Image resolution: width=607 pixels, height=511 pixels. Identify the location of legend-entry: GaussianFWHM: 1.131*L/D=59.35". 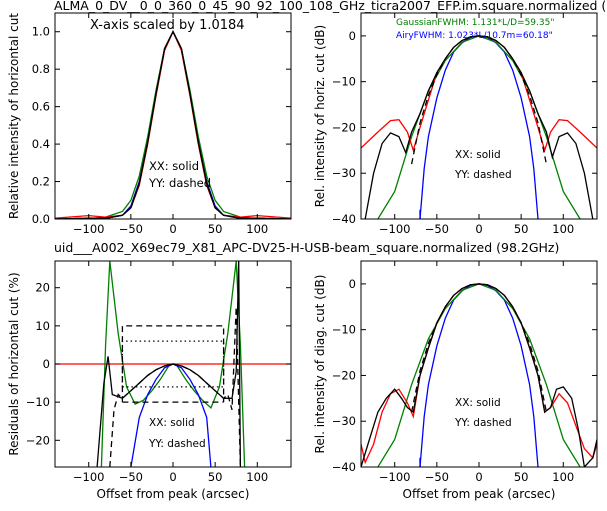
(475, 23).